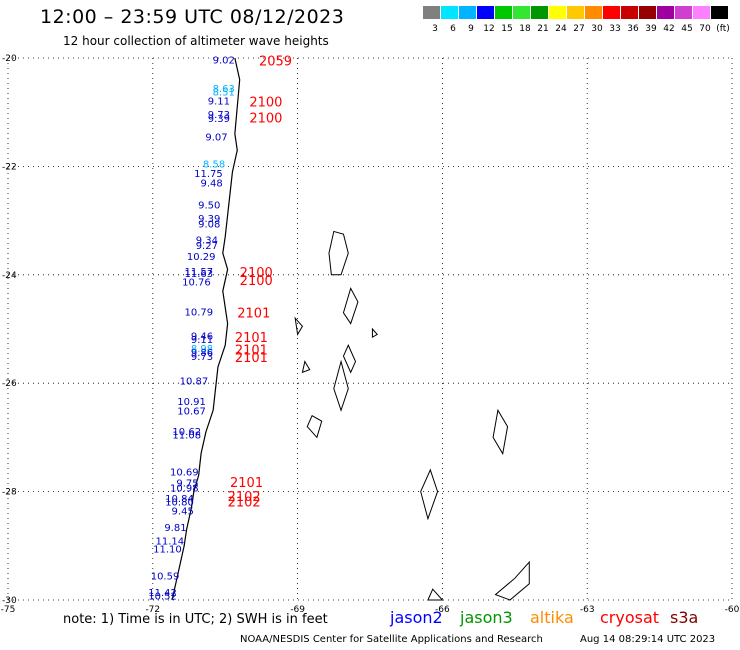 The height and width of the screenshot is (650, 740). Describe the element at coordinates (219, 101) in the screenshot. I see `swh-label: 9.11` at that location.